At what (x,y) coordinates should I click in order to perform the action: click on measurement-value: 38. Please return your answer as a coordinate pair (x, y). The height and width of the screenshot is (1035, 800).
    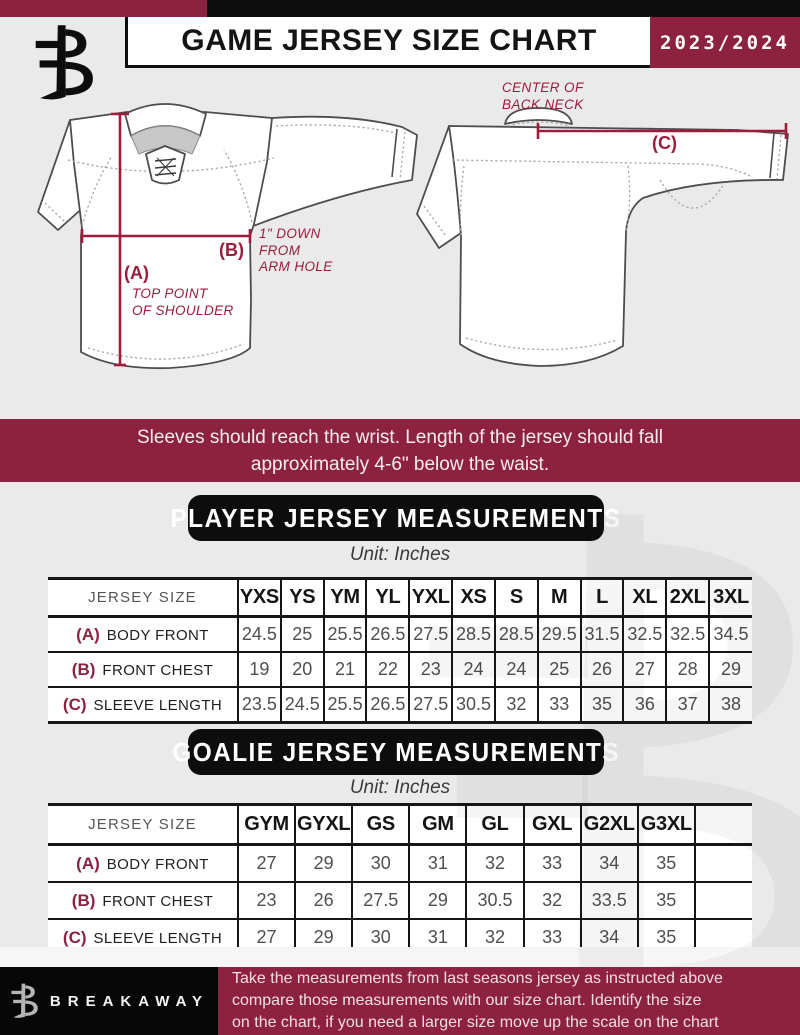
    Looking at the image, I should click on (730, 705).